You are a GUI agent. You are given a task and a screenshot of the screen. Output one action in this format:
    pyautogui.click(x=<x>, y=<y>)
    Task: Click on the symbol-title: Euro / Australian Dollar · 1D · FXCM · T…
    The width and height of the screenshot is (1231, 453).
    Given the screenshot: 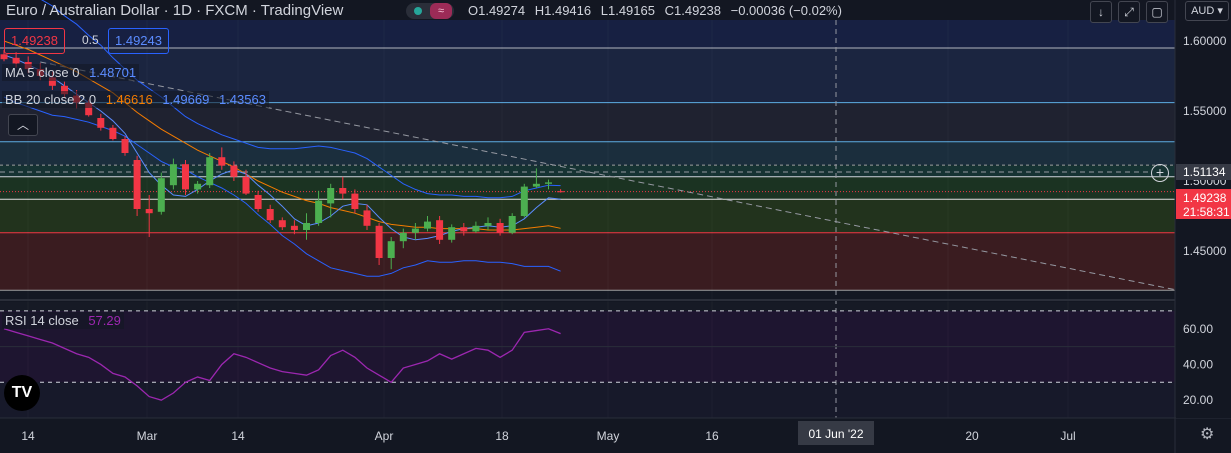 What is the action you would take?
    pyautogui.click(x=175, y=10)
    